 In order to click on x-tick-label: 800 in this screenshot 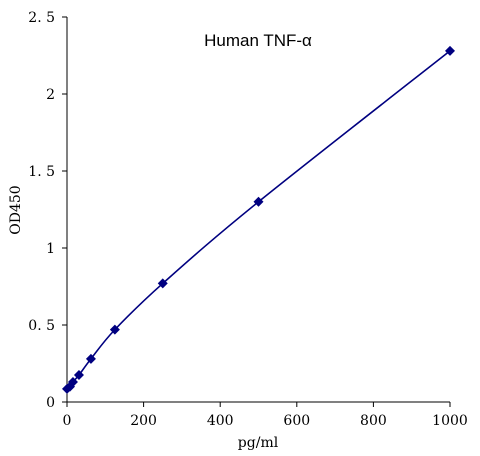, I will do `click(373, 421)`.